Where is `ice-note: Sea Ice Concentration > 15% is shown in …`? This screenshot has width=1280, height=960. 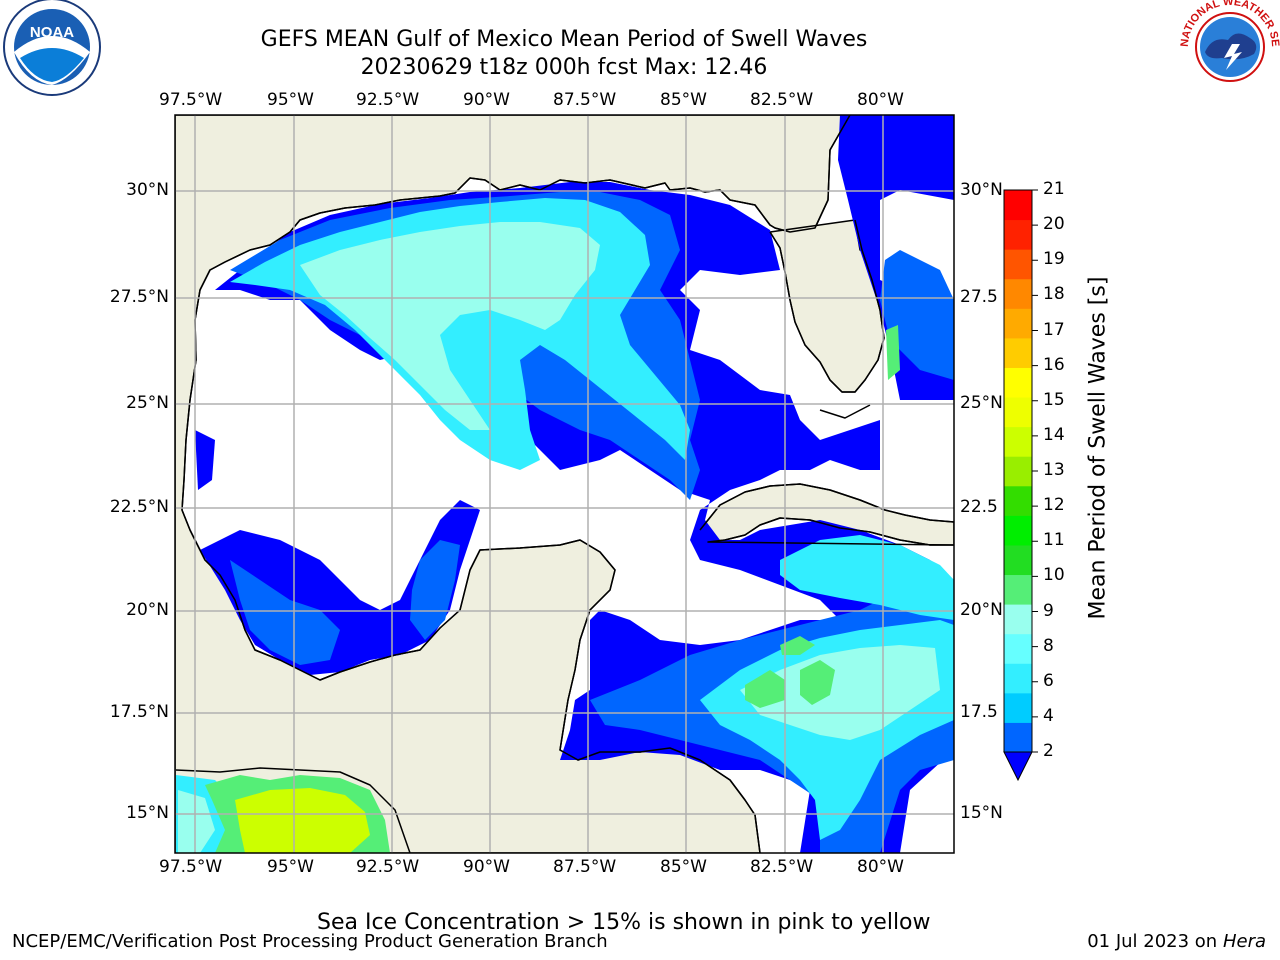
ice-note: Sea Ice Concentration > 15% is shown in … is located at coordinates (624, 922).